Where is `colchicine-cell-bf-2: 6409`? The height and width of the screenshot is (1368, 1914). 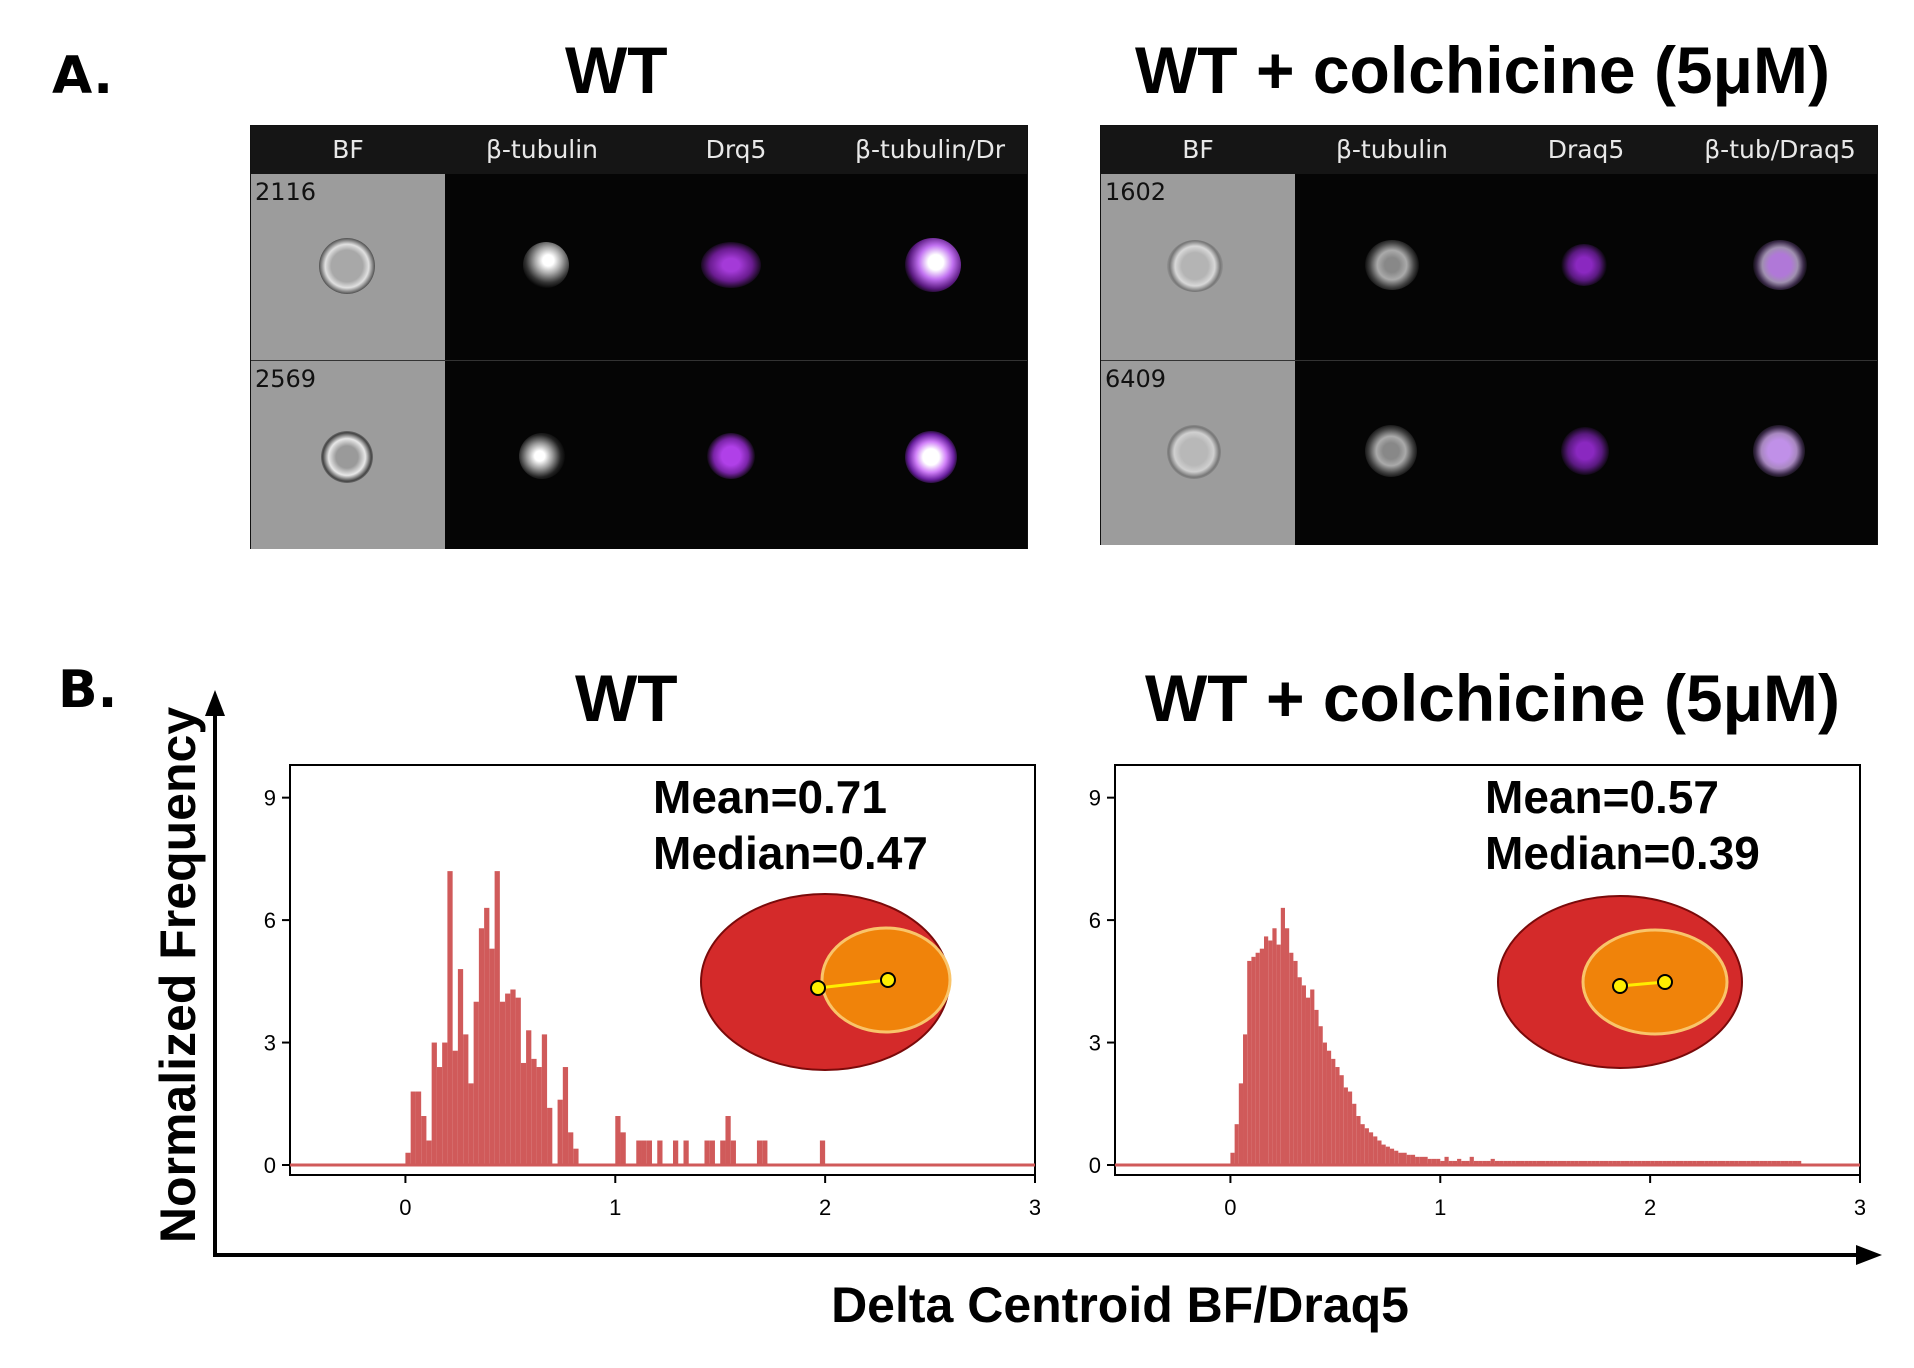 colchicine-cell-bf-2: 6409 is located at coordinates (1198, 453).